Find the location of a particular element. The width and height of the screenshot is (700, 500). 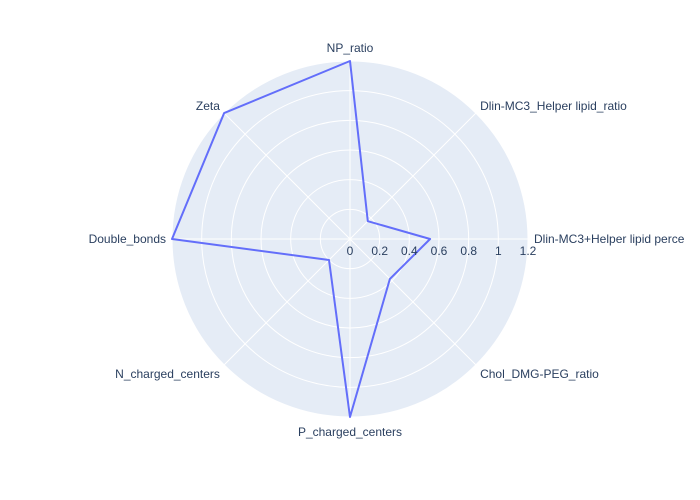

radial-tick-label: 0.6 is located at coordinates (439, 251).